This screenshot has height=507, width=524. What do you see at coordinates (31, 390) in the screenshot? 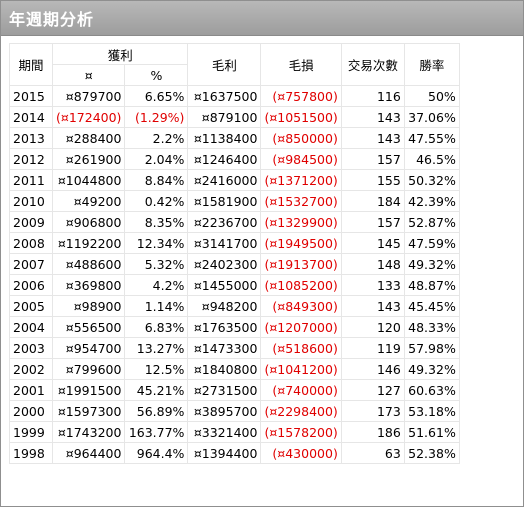
I see `cell-year: 2001` at bounding box center [31, 390].